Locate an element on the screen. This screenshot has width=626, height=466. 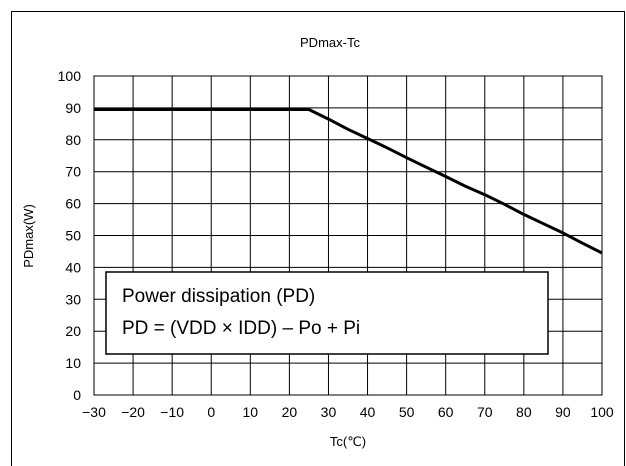
y-tick-label: 100 is located at coordinates (70, 76).